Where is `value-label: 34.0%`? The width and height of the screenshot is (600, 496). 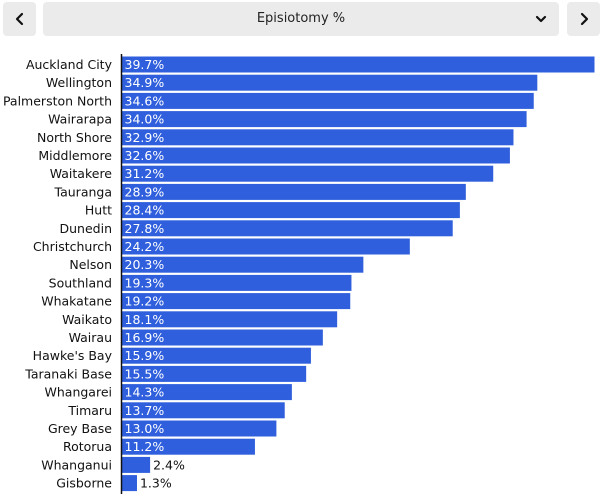
value-label: 34.0% is located at coordinates (145, 119).